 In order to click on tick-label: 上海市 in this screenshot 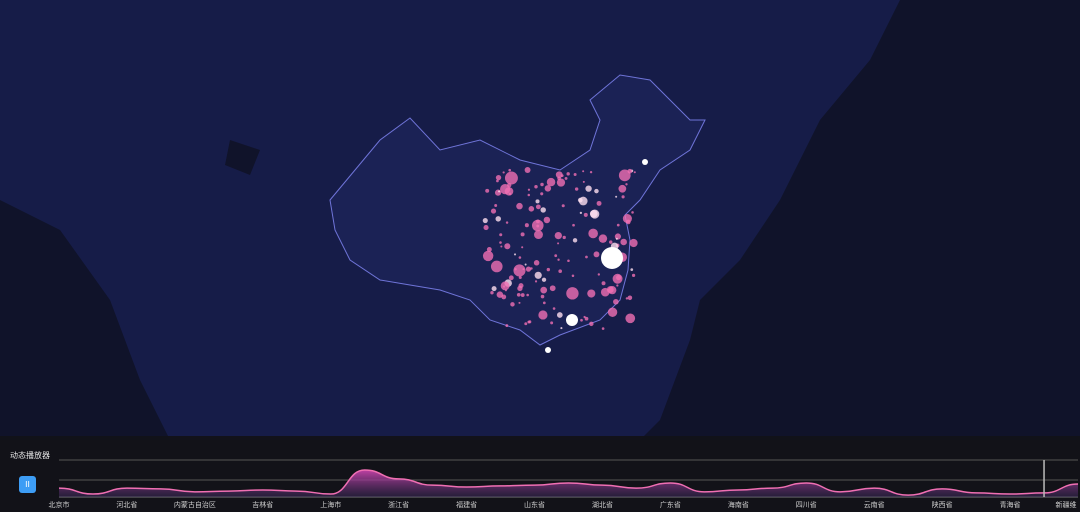, I will do `click(330, 504)`.